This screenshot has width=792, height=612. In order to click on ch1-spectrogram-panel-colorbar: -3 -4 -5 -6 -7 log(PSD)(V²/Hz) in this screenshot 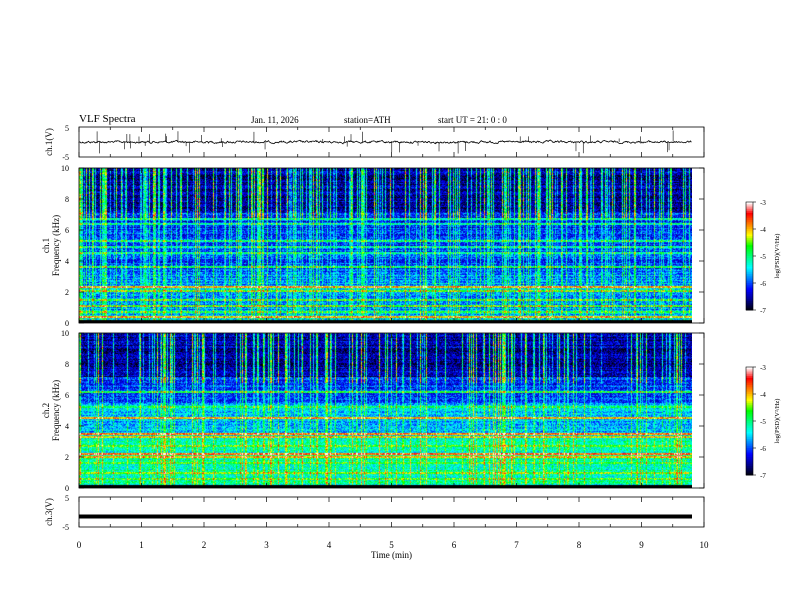, I will do `click(763, 257)`.